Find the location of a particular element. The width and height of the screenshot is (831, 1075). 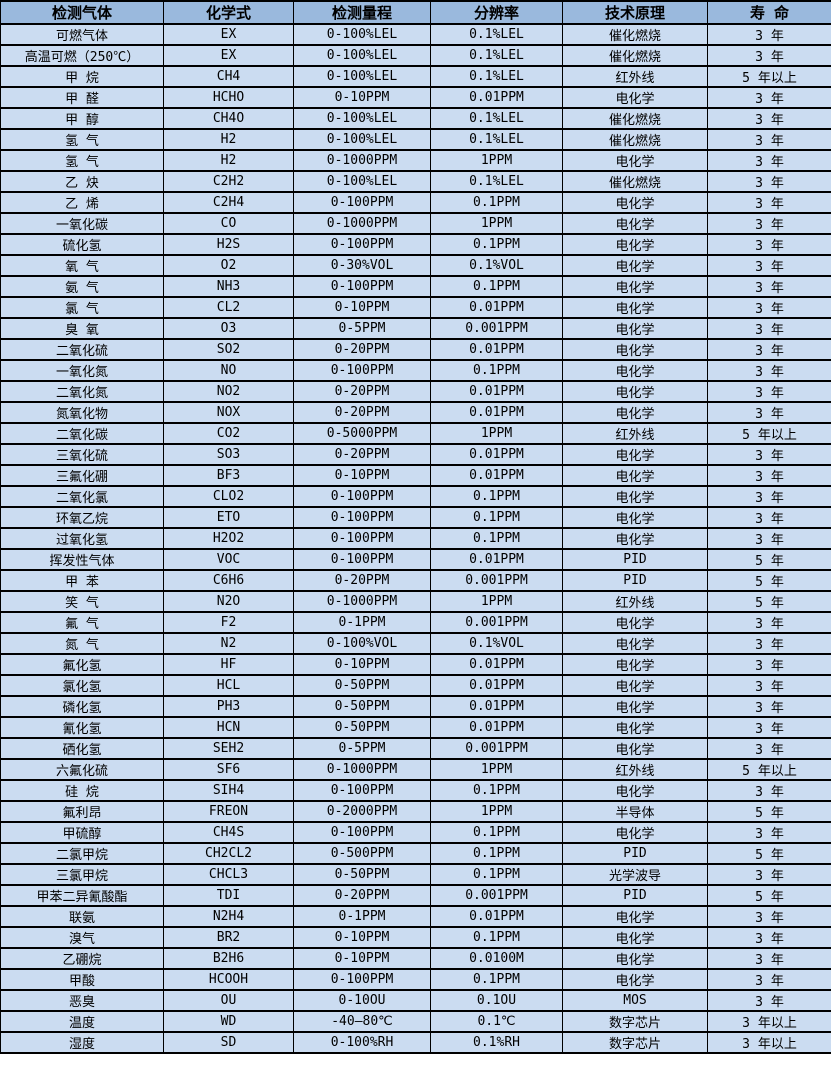

cell-formula: H2O2 is located at coordinates (228, 538).